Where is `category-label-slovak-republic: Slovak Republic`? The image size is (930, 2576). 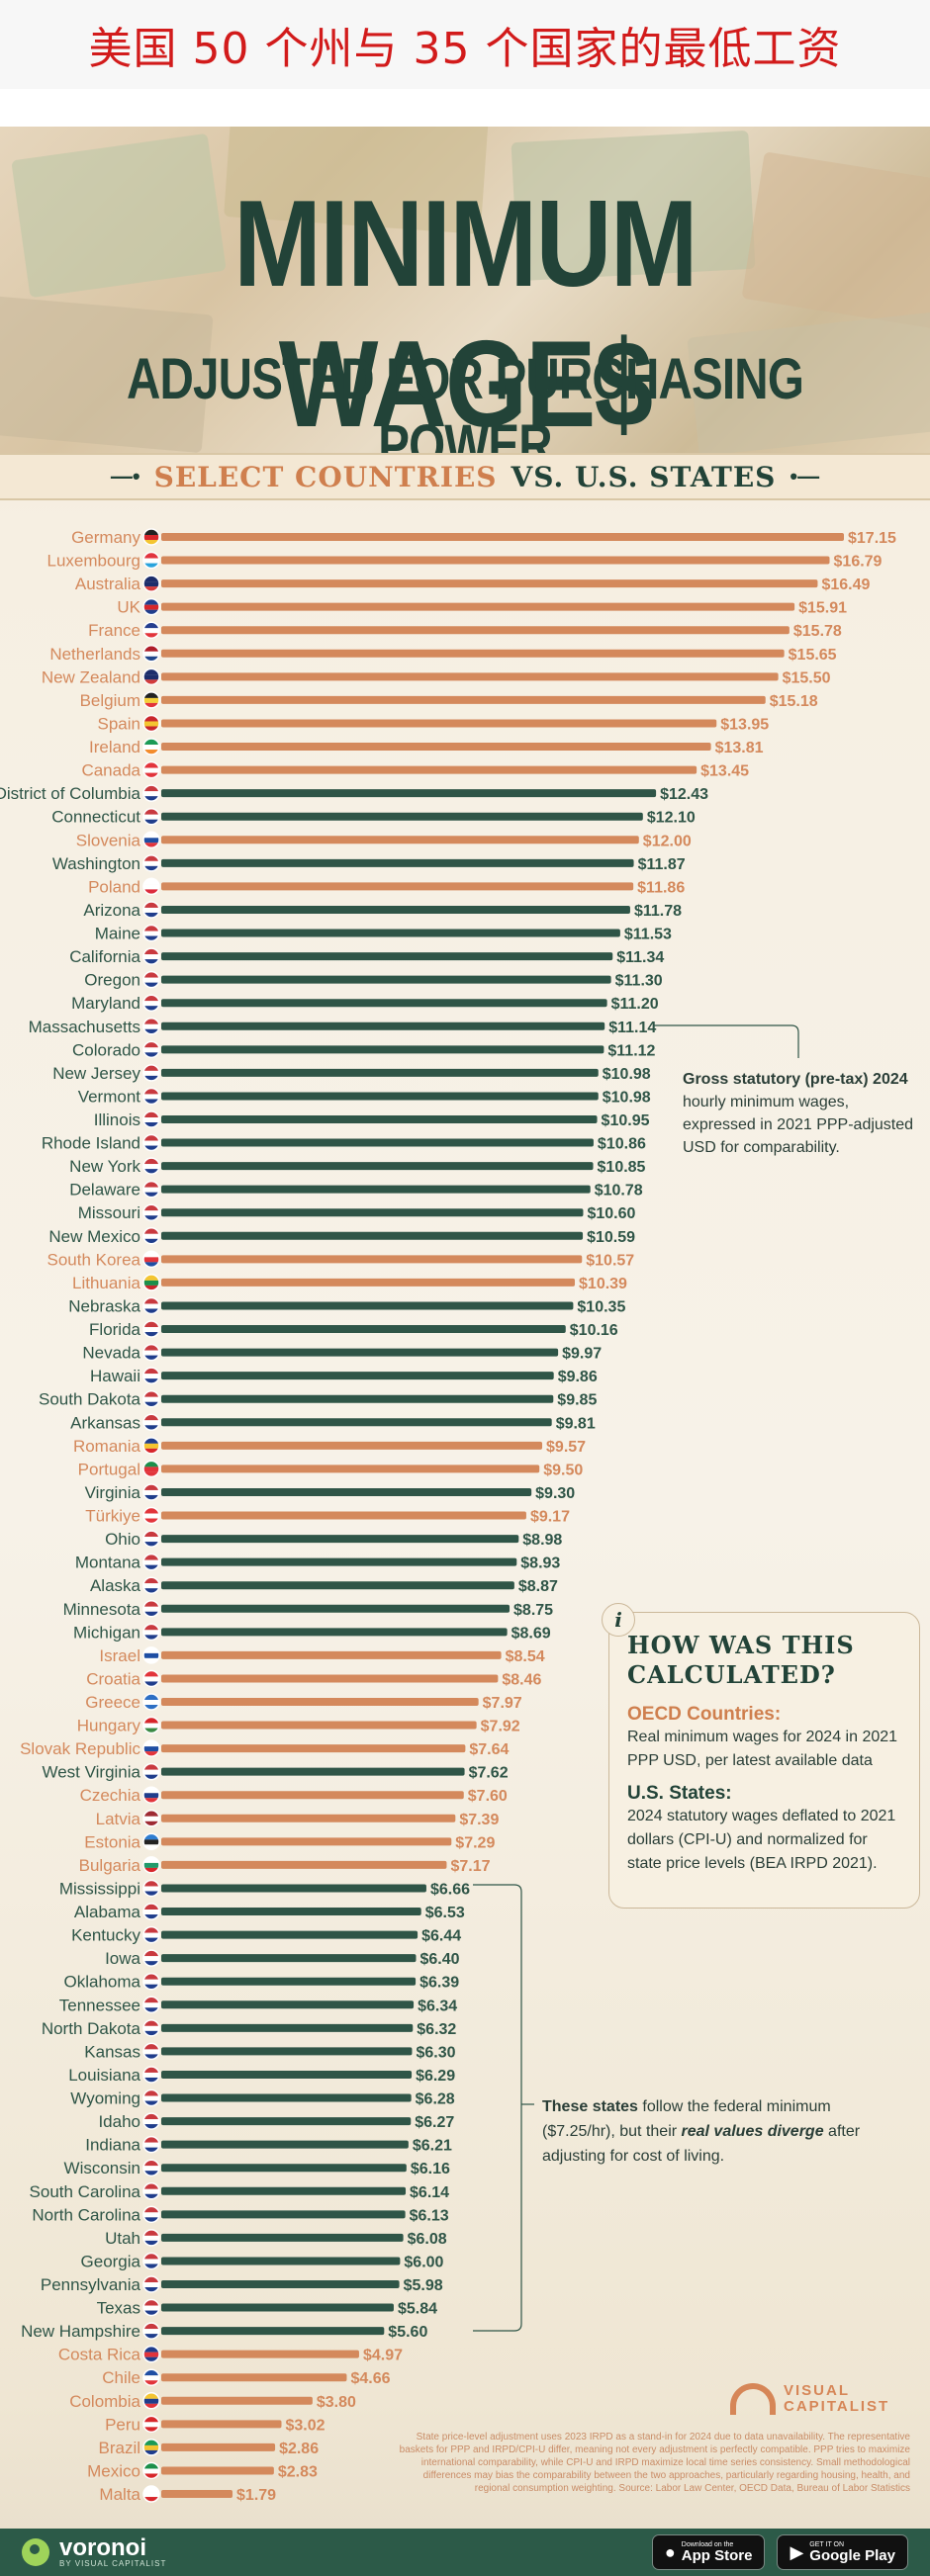 category-label-slovak-republic: Slovak Republic is located at coordinates (80, 1748).